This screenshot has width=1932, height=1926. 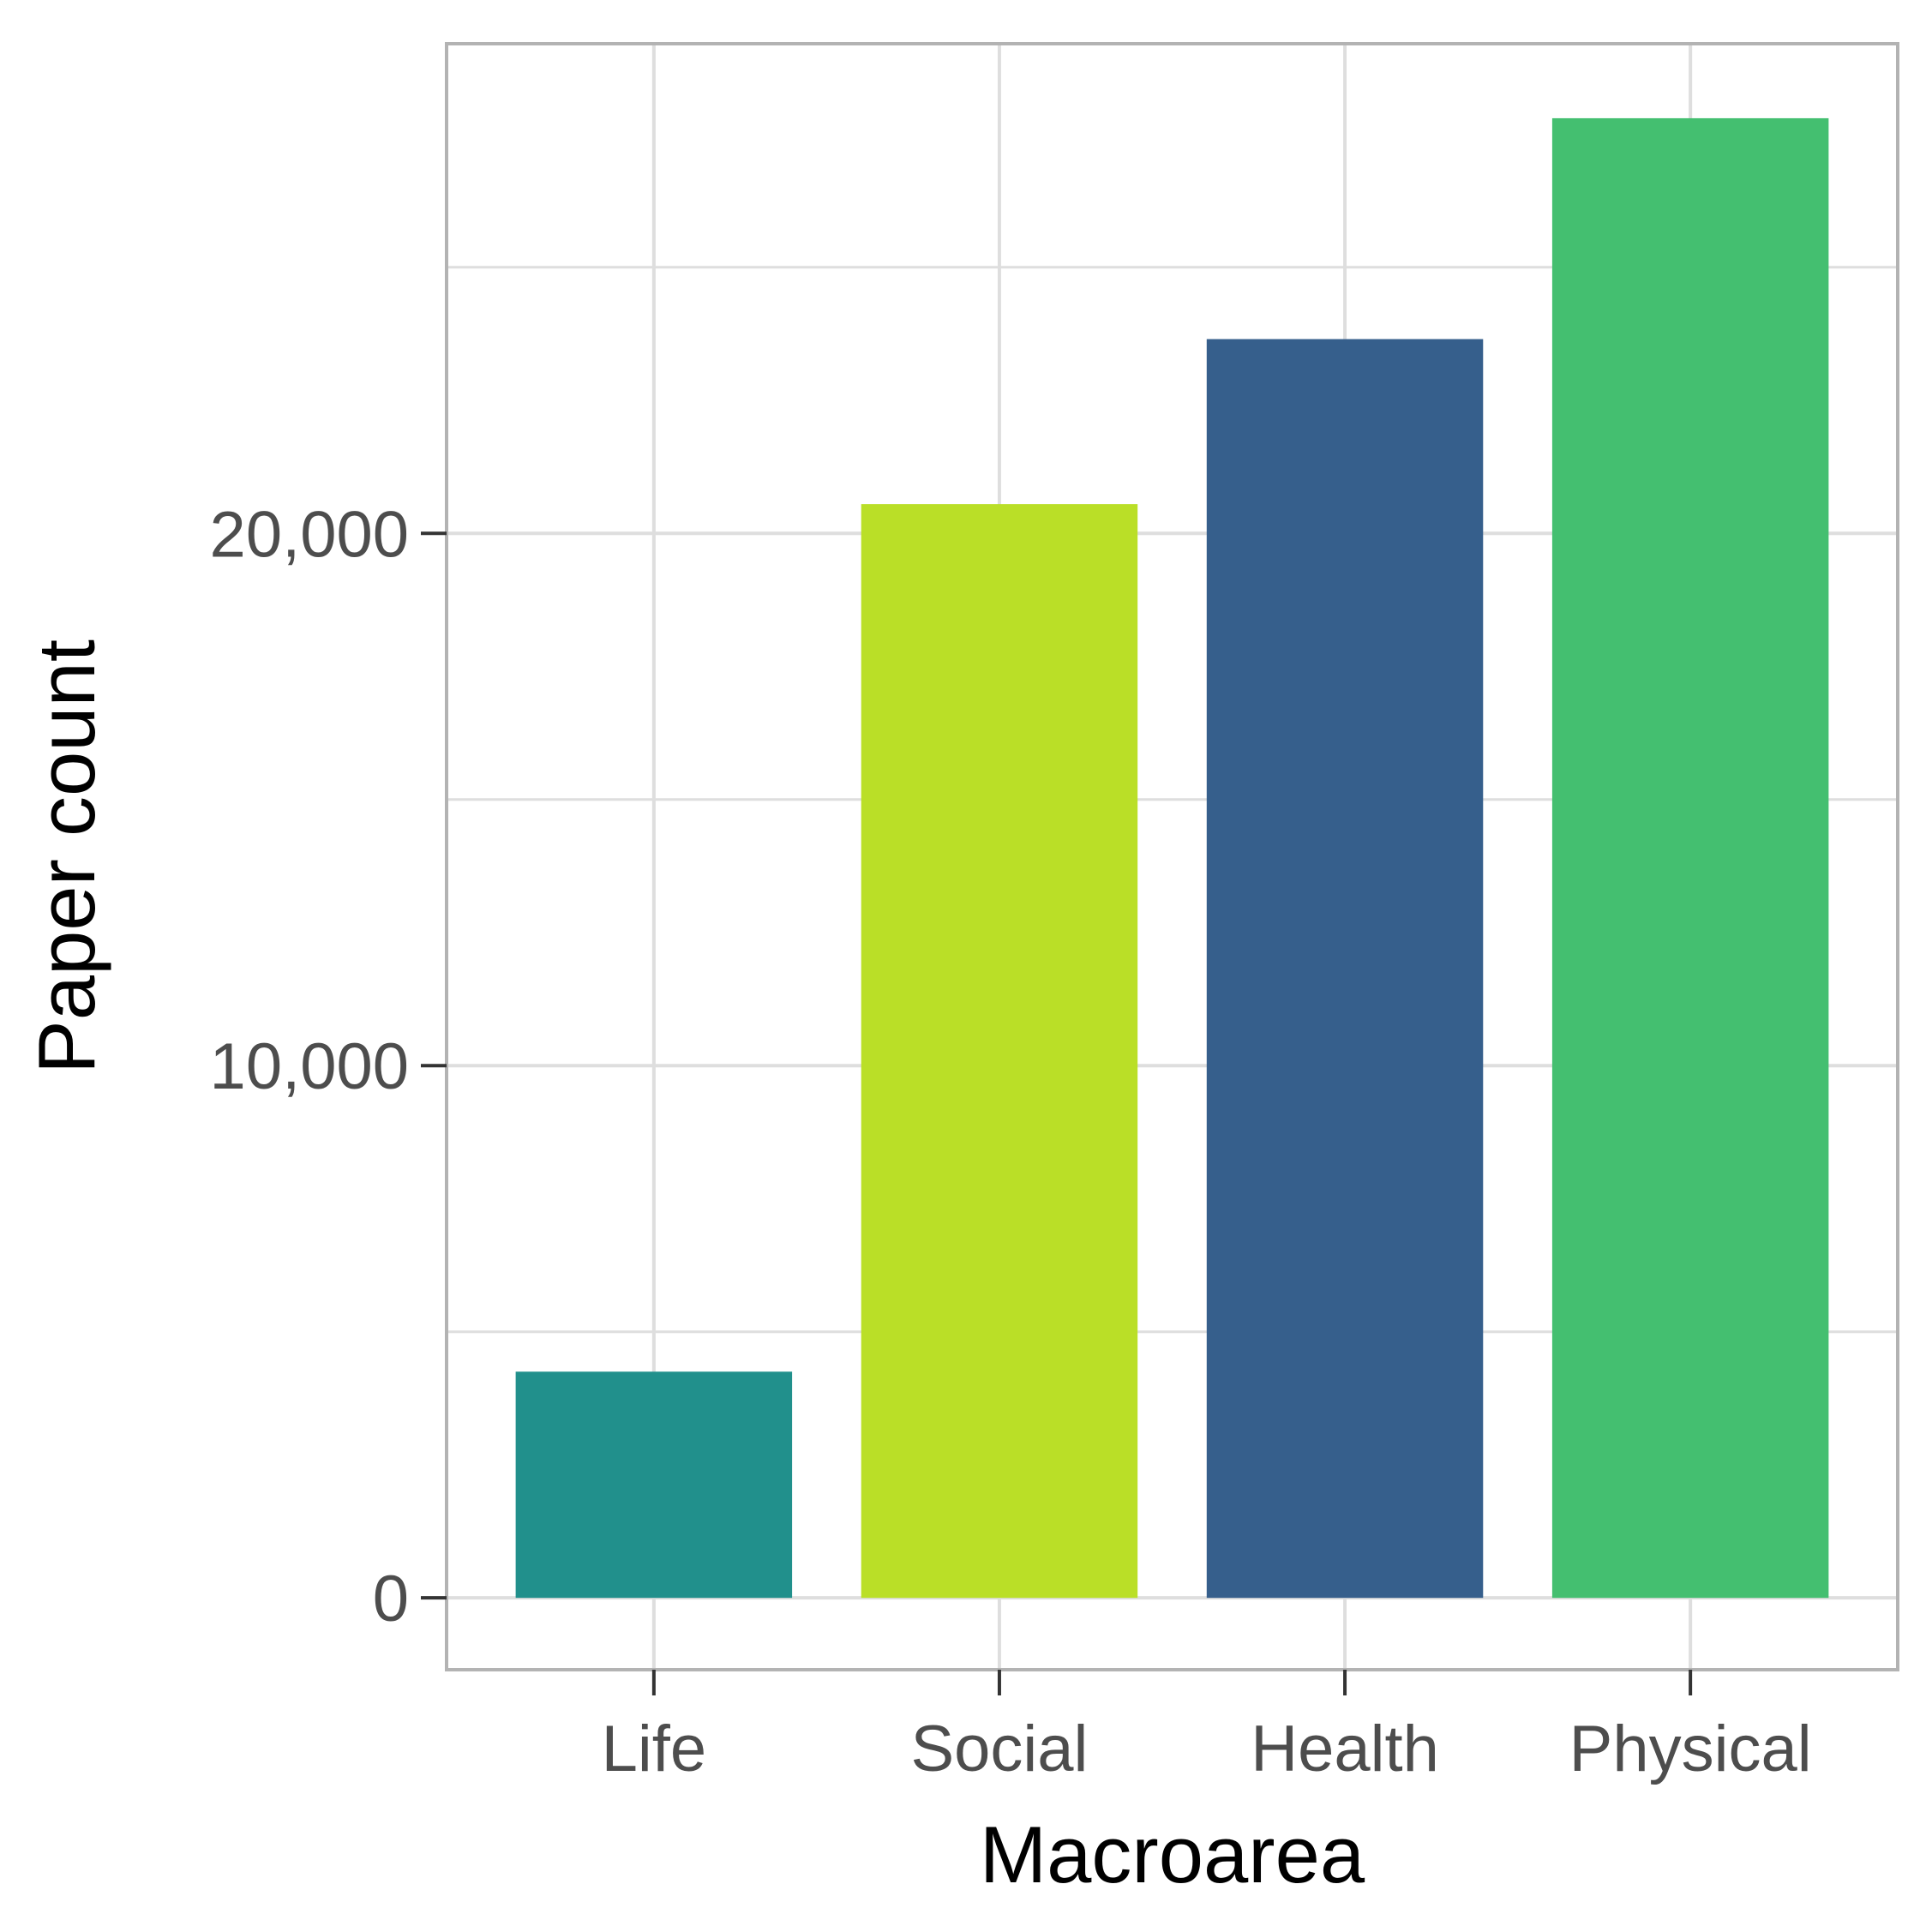 I want to click on x-tick-label-social: Social, so click(x=999, y=1749).